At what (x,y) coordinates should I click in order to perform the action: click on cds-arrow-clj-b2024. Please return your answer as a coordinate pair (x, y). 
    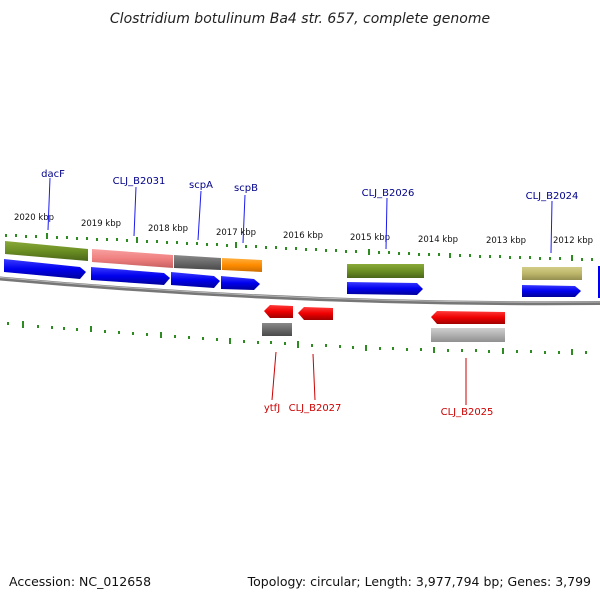
    Looking at the image, I should click on (551, 291).